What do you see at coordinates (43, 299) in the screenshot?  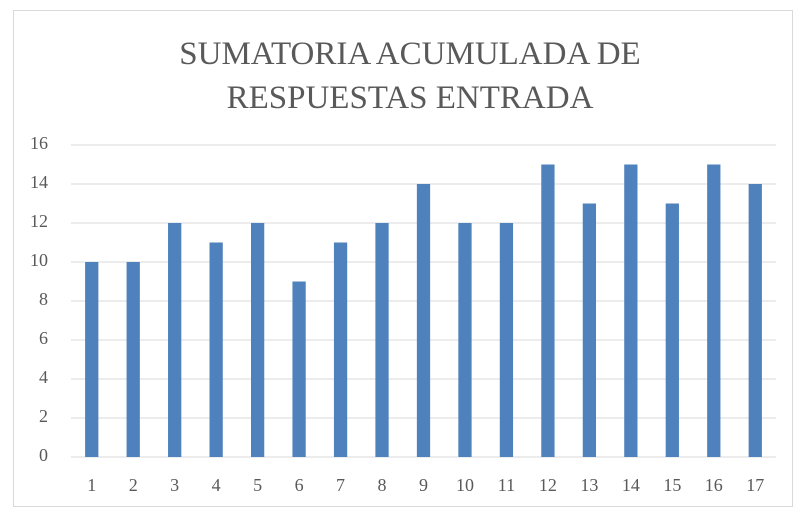 I see `y-tick-label: 8` at bounding box center [43, 299].